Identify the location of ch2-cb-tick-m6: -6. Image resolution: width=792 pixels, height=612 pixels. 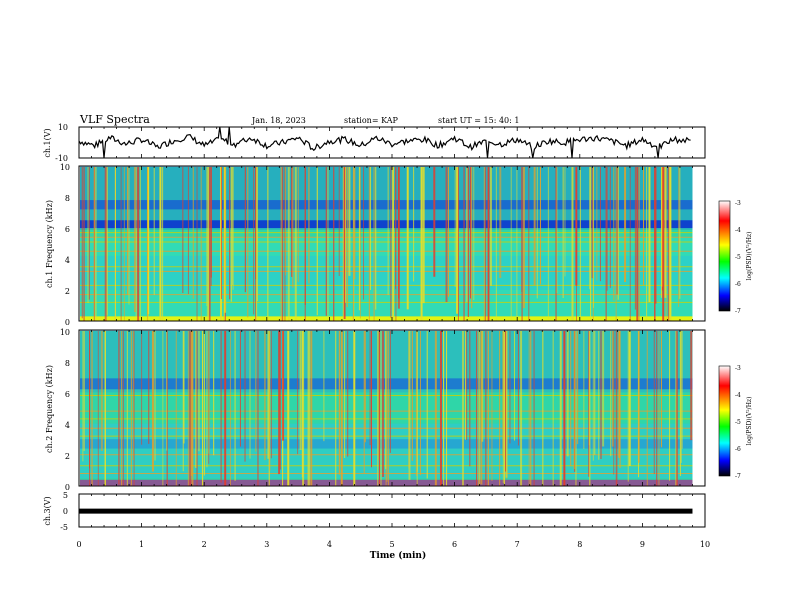
(738, 449).